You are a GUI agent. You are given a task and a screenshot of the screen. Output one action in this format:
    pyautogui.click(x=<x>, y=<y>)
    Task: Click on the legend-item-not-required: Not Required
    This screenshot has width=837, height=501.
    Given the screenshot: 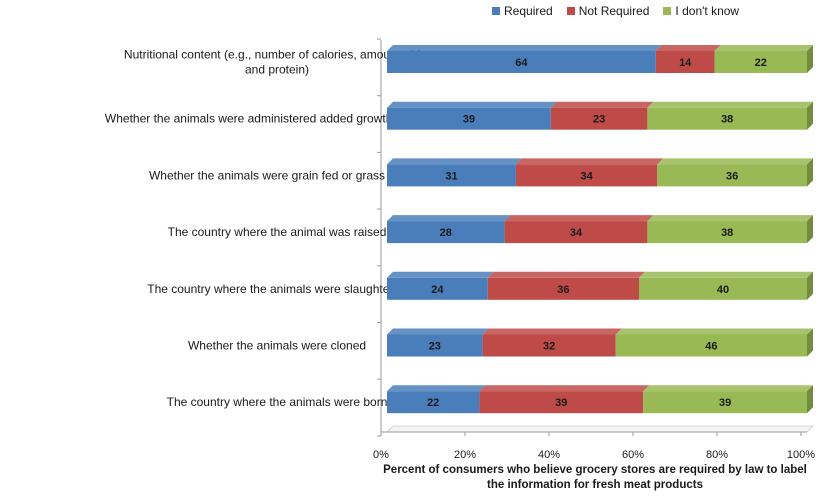 What is the action you would take?
    pyautogui.click(x=608, y=11)
    